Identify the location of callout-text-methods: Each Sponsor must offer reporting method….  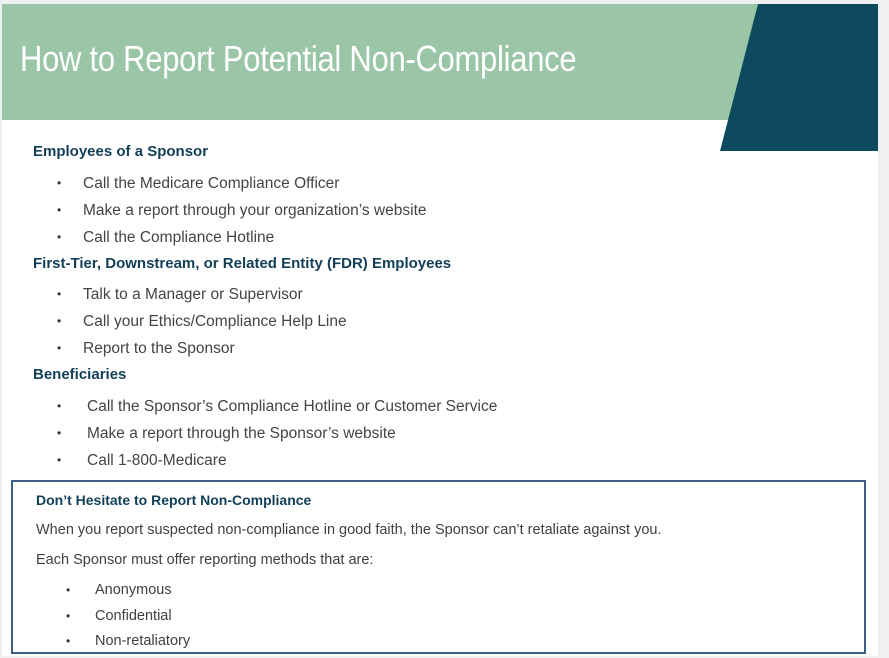
(205, 560).